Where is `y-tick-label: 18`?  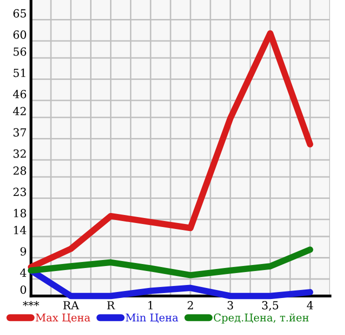
y-tick-label: 18 is located at coordinates (20, 213).